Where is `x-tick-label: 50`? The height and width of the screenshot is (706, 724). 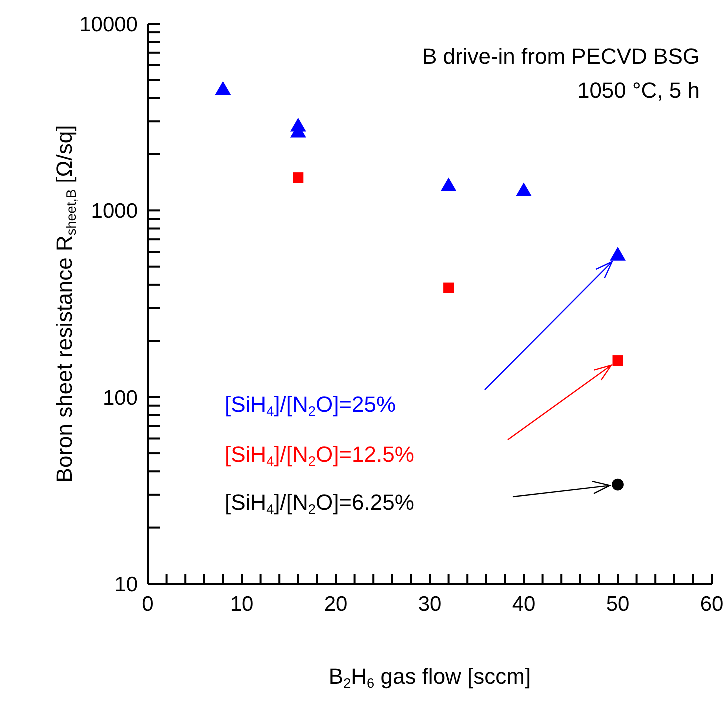
x-tick-label: 50 is located at coordinates (618, 604).